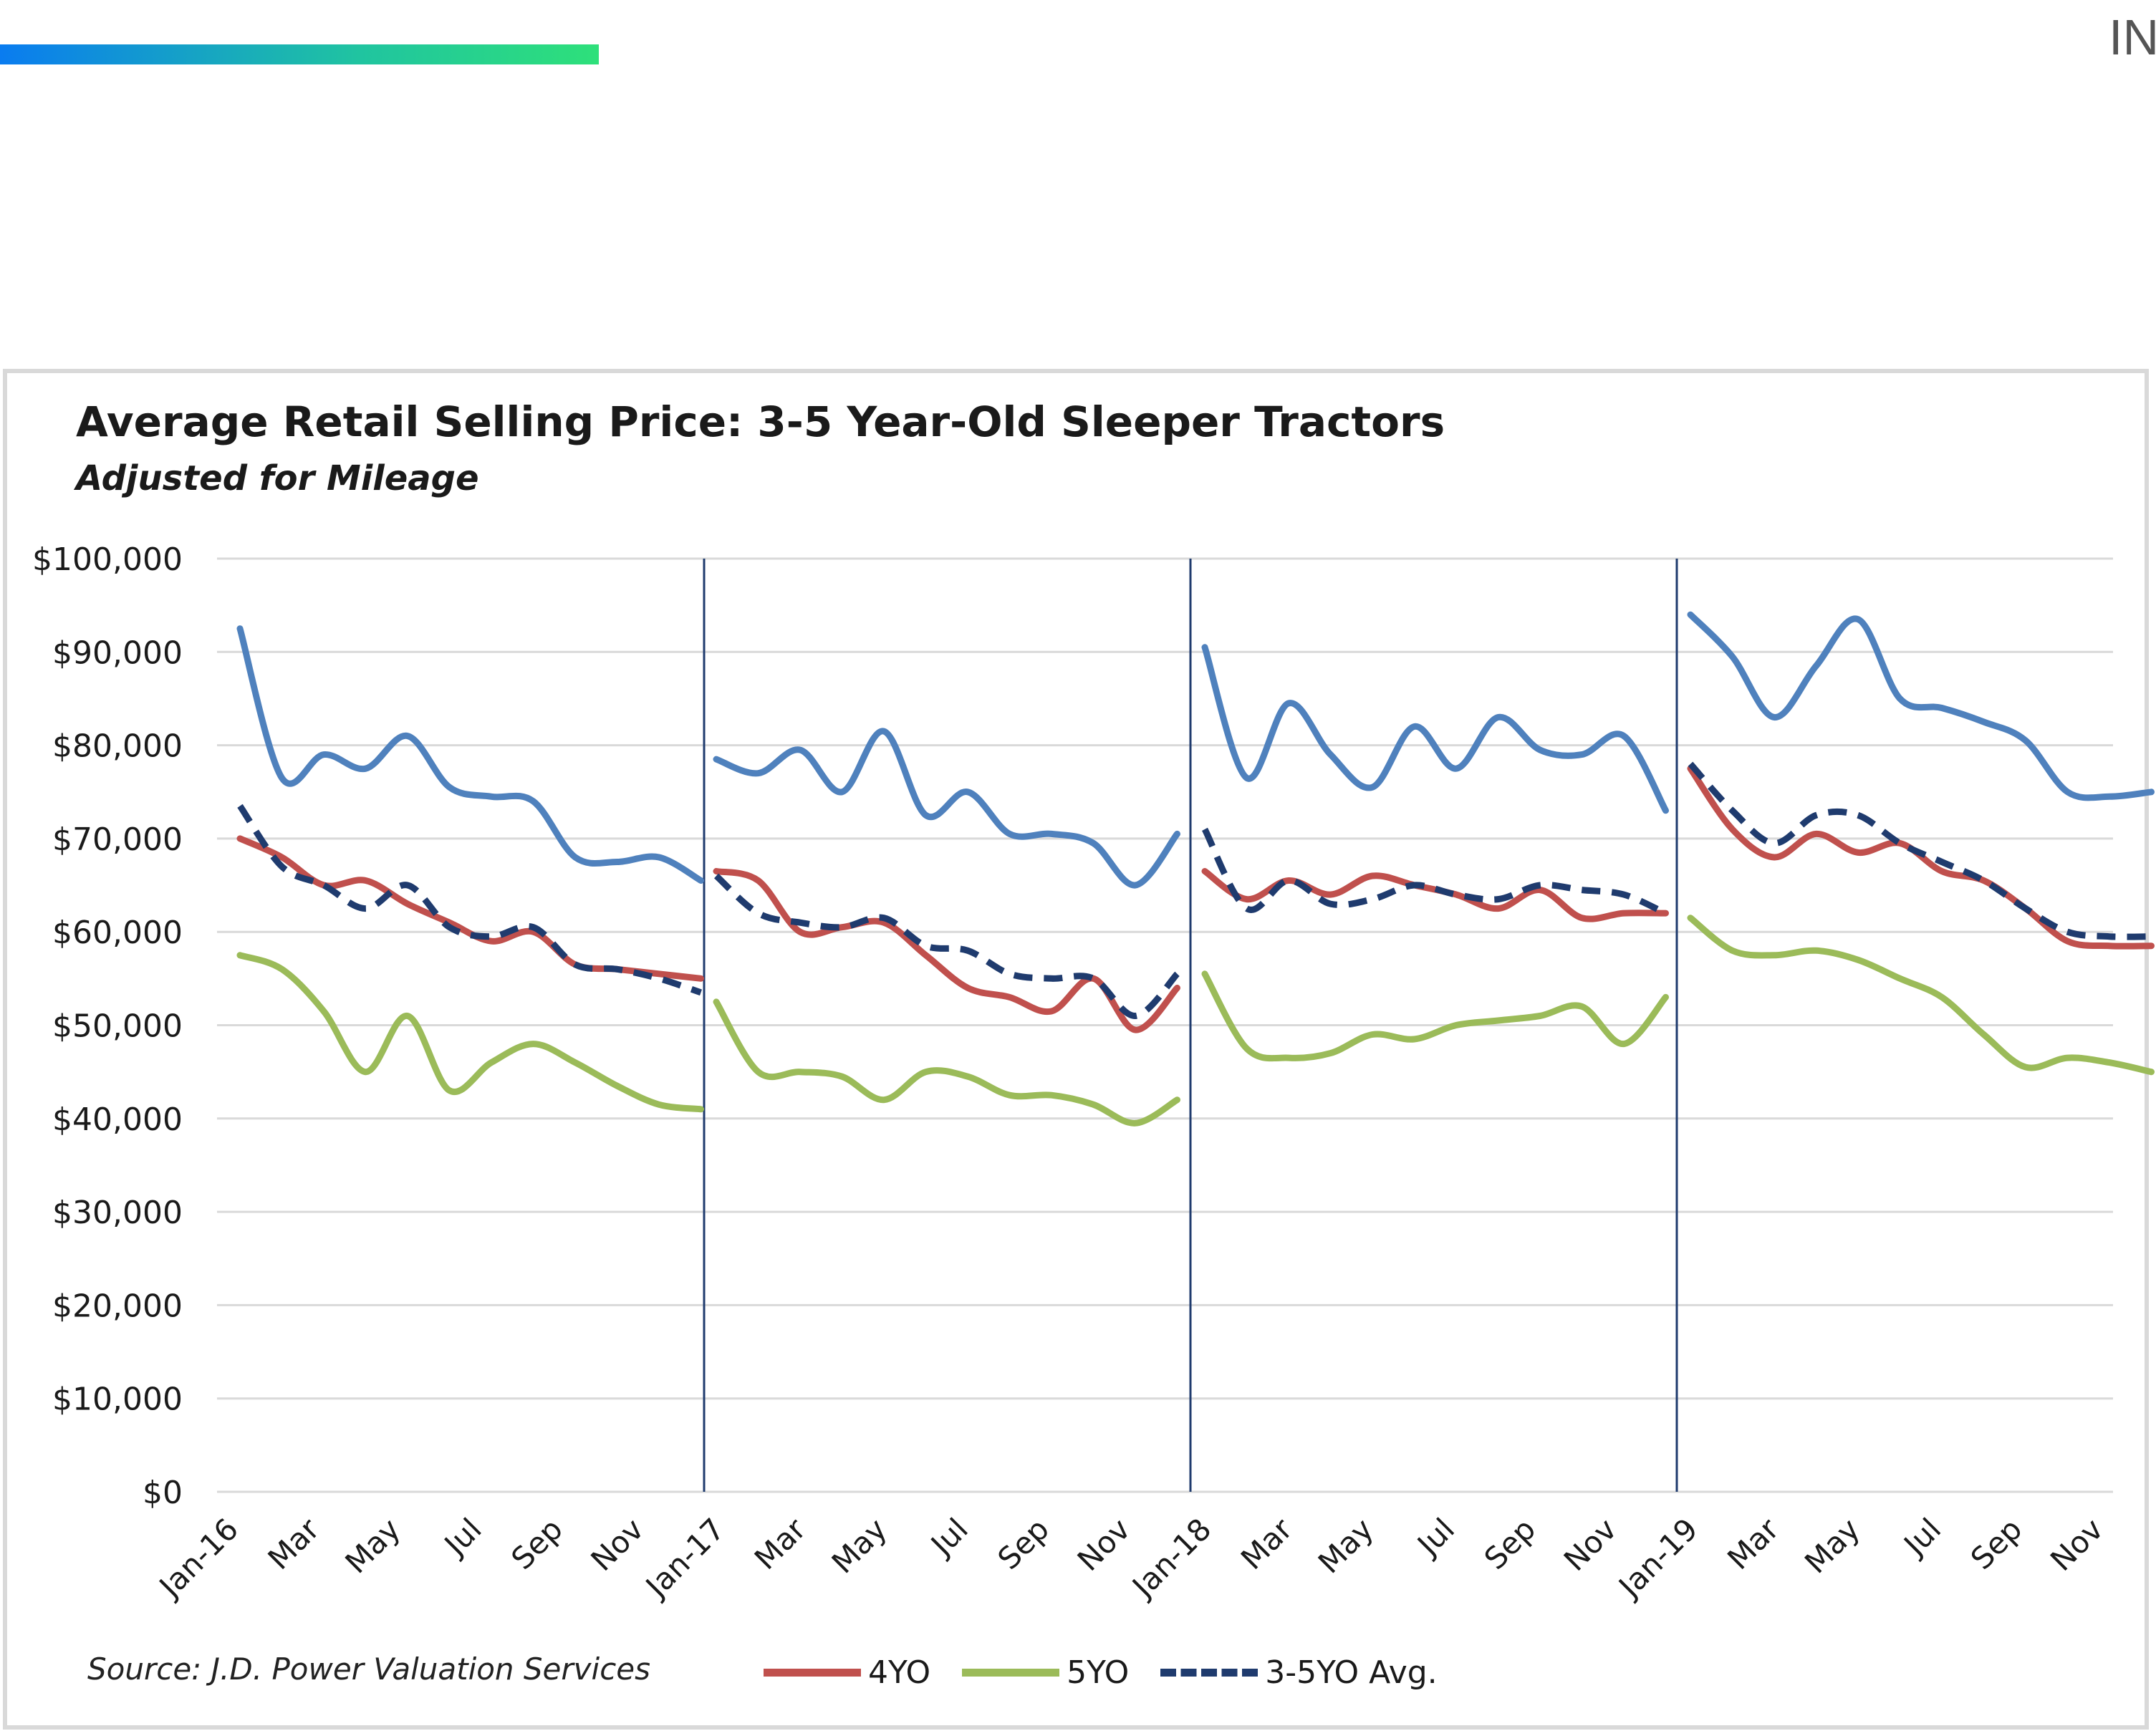  What do you see at coordinates (1011, 1673) in the screenshot?
I see `legend-swatch-5yo` at bounding box center [1011, 1673].